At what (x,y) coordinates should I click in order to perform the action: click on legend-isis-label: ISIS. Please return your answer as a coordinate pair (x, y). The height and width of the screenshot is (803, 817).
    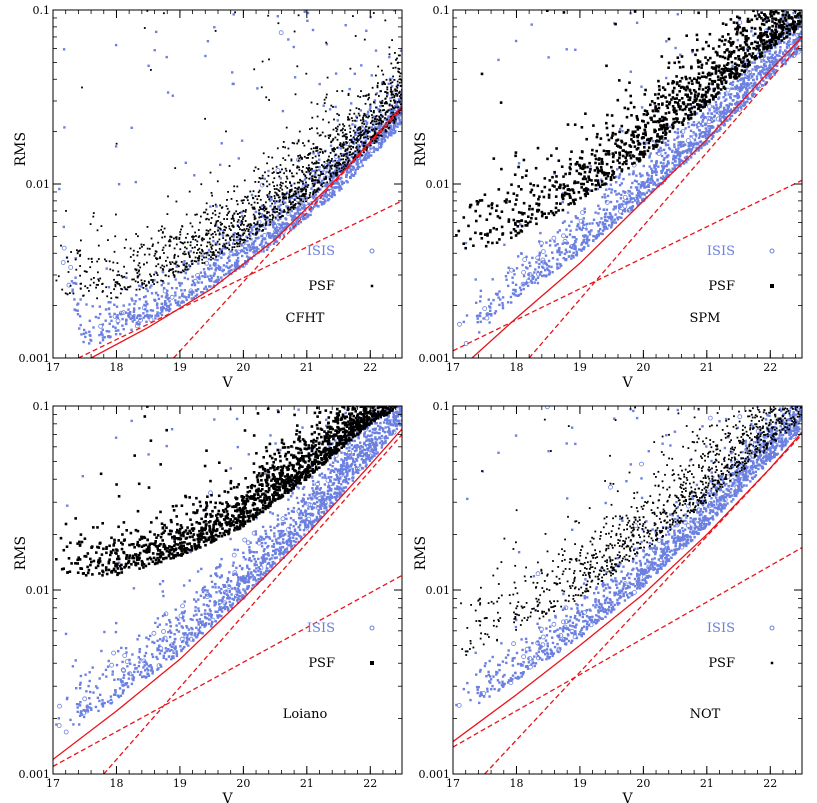
    Looking at the image, I should click on (321, 251).